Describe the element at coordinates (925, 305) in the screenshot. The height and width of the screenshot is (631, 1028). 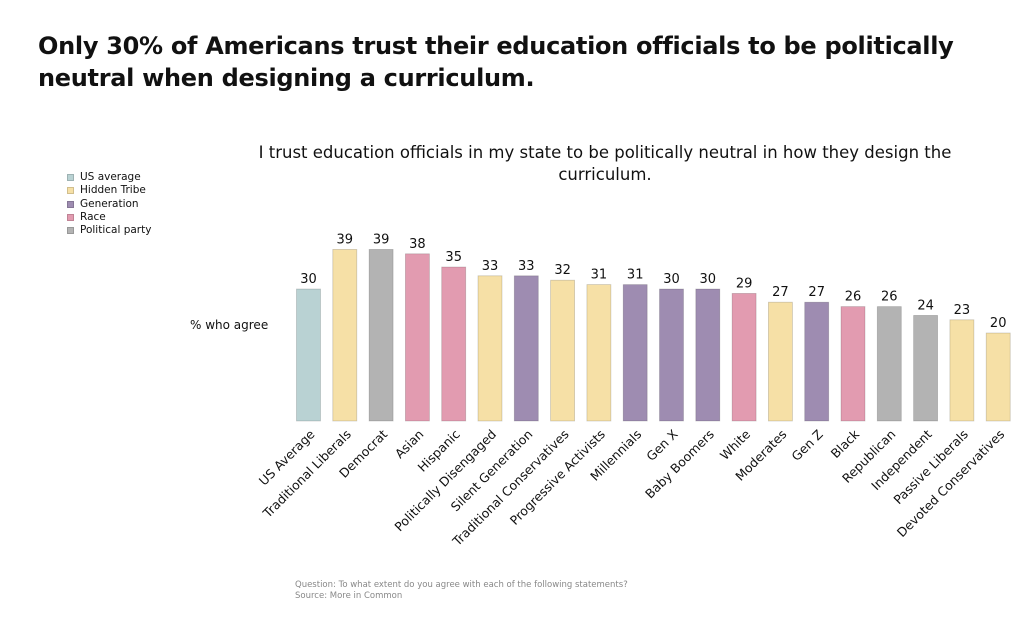
I see `value-label-independent: 24` at that location.